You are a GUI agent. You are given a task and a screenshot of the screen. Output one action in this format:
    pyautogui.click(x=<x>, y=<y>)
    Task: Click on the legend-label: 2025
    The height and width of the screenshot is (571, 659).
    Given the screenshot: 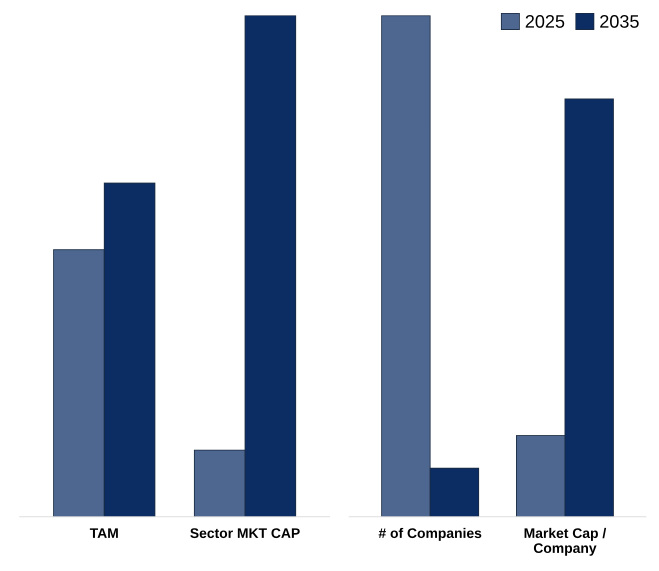 What is the action you would take?
    pyautogui.click(x=545, y=21)
    